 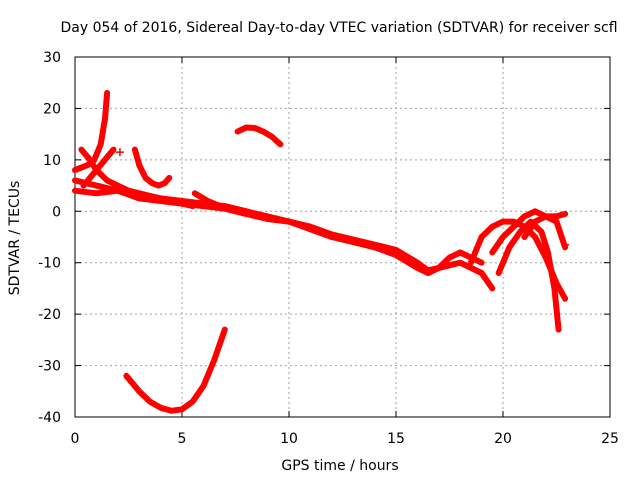 What do you see at coordinates (545, 232) in the screenshot?
I see `track-late-d` at bounding box center [545, 232].